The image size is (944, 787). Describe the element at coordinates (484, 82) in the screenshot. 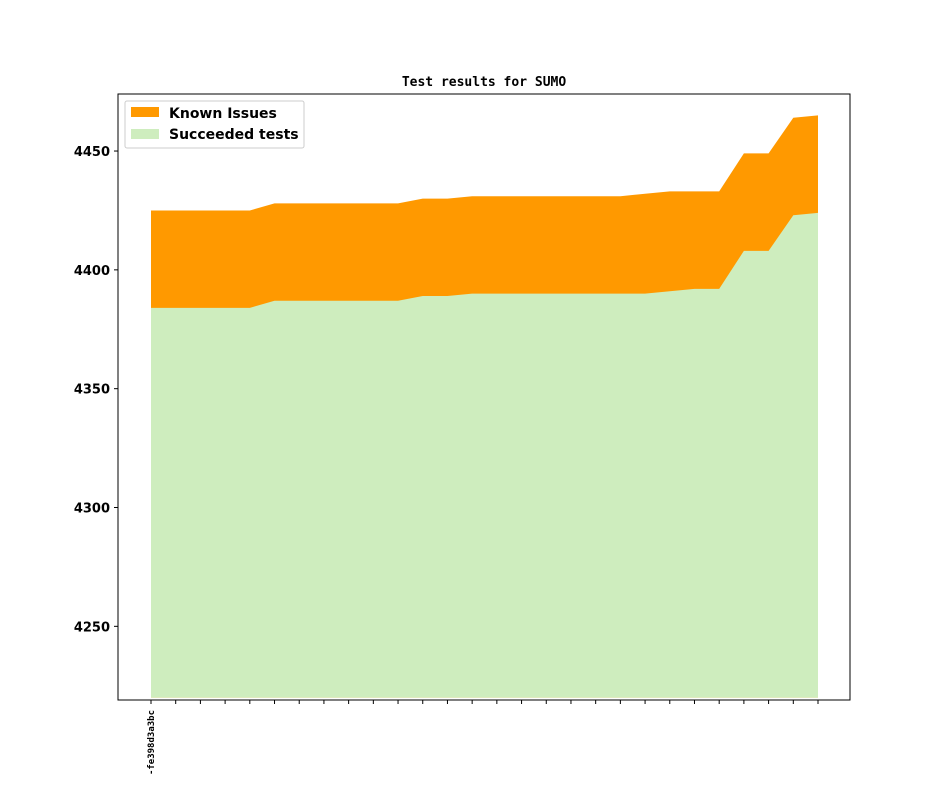

I see `chart-title: Test results for SUMO` at that location.